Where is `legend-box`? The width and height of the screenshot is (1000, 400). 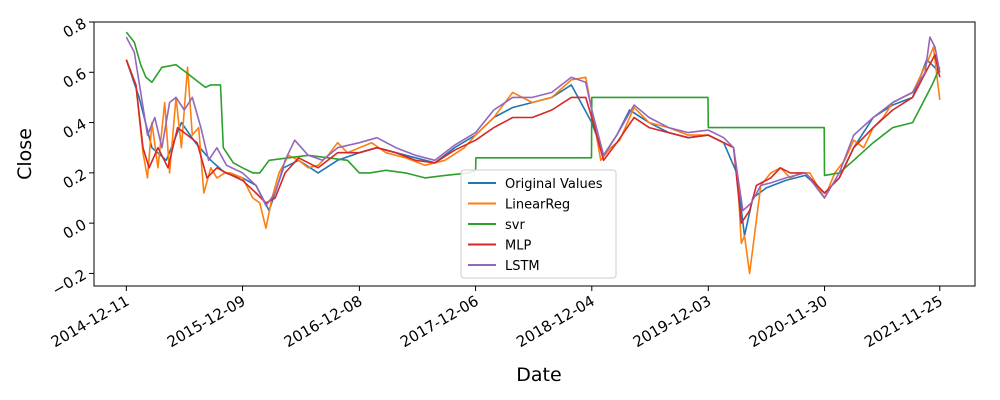 legend-box is located at coordinates (538, 224).